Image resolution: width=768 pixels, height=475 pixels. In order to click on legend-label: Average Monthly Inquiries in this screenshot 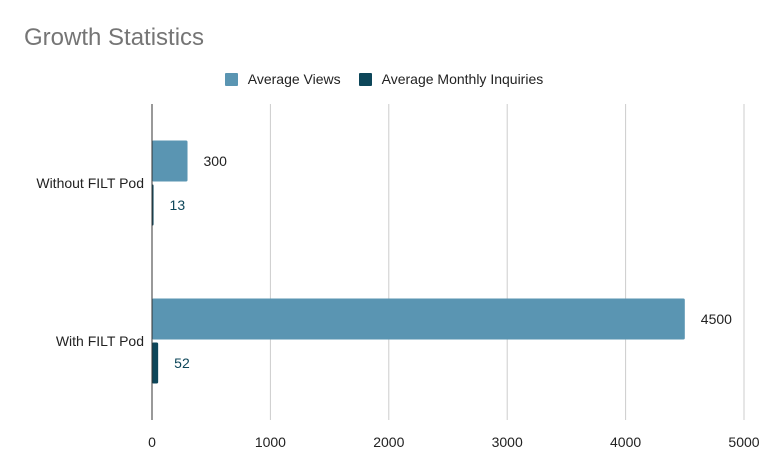, I will do `click(462, 79)`.